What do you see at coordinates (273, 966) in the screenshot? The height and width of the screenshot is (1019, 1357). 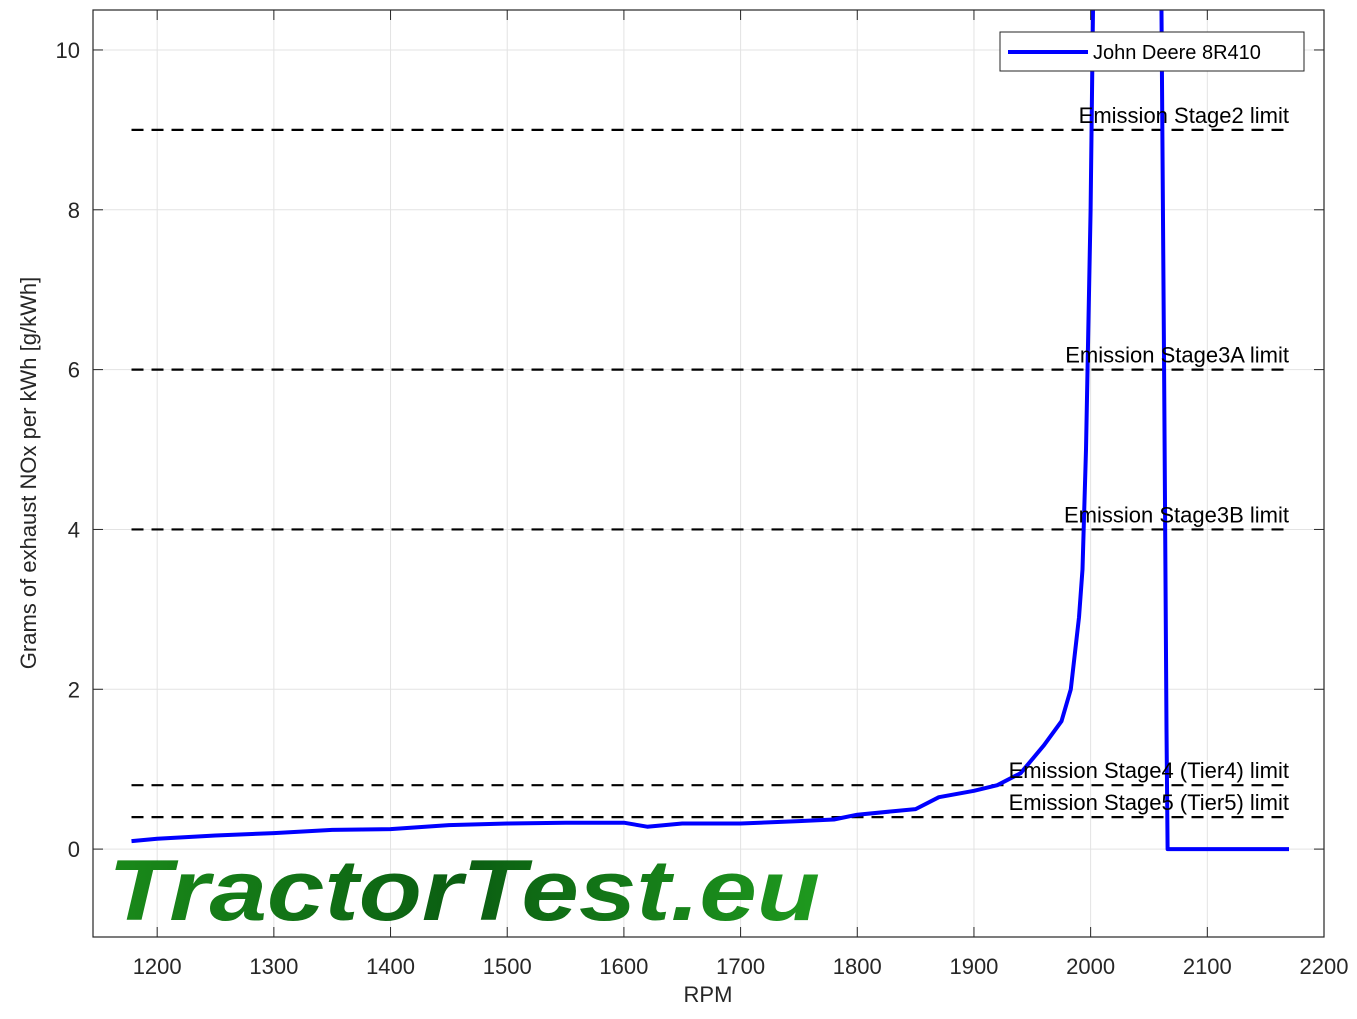 I see `x-tick-label: 1300` at bounding box center [273, 966].